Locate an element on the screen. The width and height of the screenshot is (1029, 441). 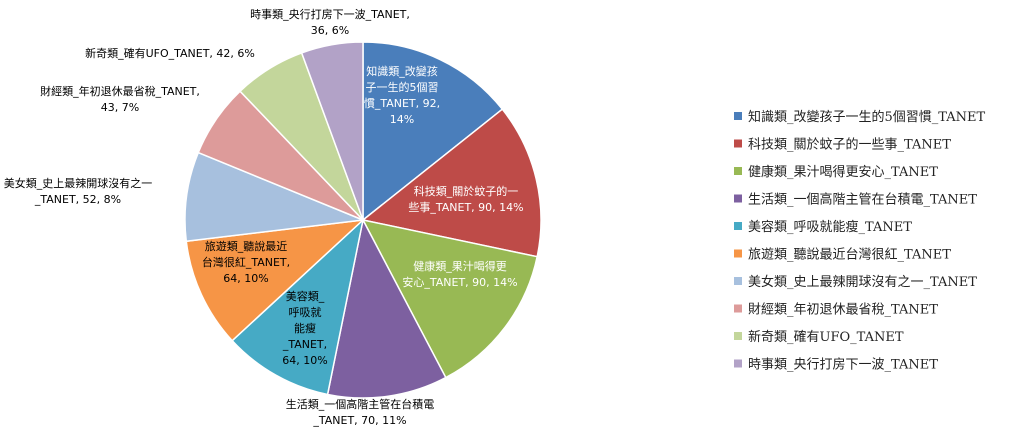
slice-label: 新奇類_確有UFO_TANET, 42, 6% is located at coordinates (170, 53).